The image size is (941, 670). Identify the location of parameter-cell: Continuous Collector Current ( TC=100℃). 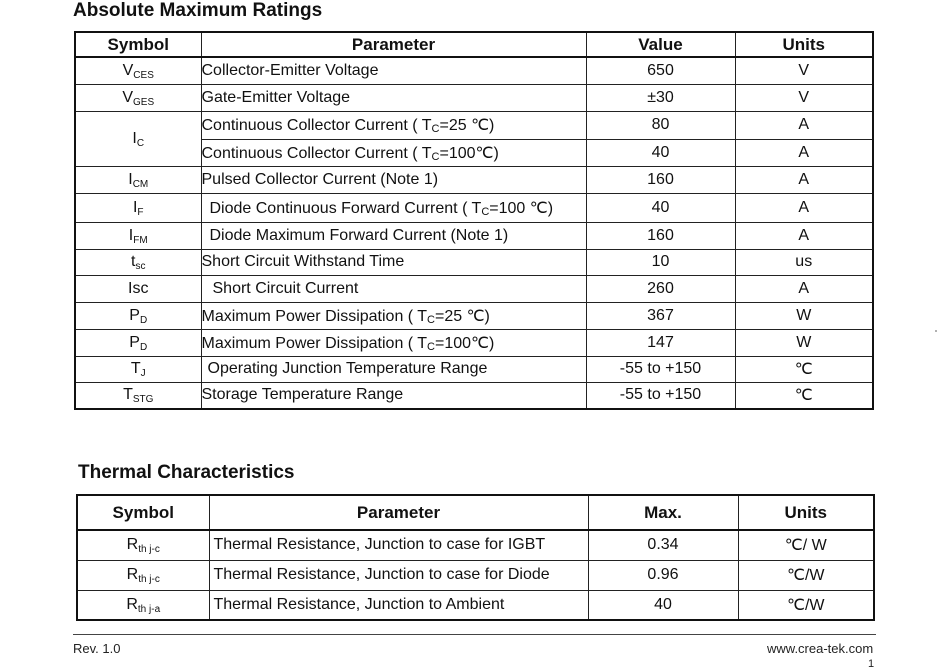
(393, 152).